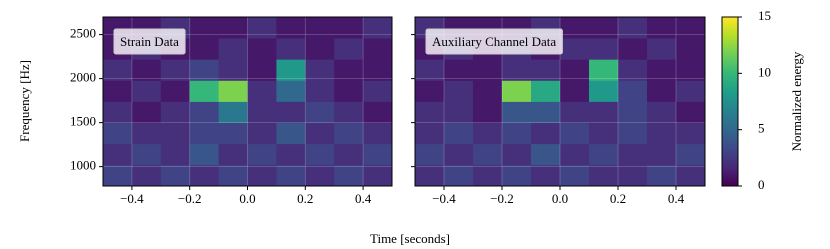 This screenshot has width=830, height=249. What do you see at coordinates (764, 15) in the screenshot?
I see `colorbar-tick-label: 15` at bounding box center [764, 15].